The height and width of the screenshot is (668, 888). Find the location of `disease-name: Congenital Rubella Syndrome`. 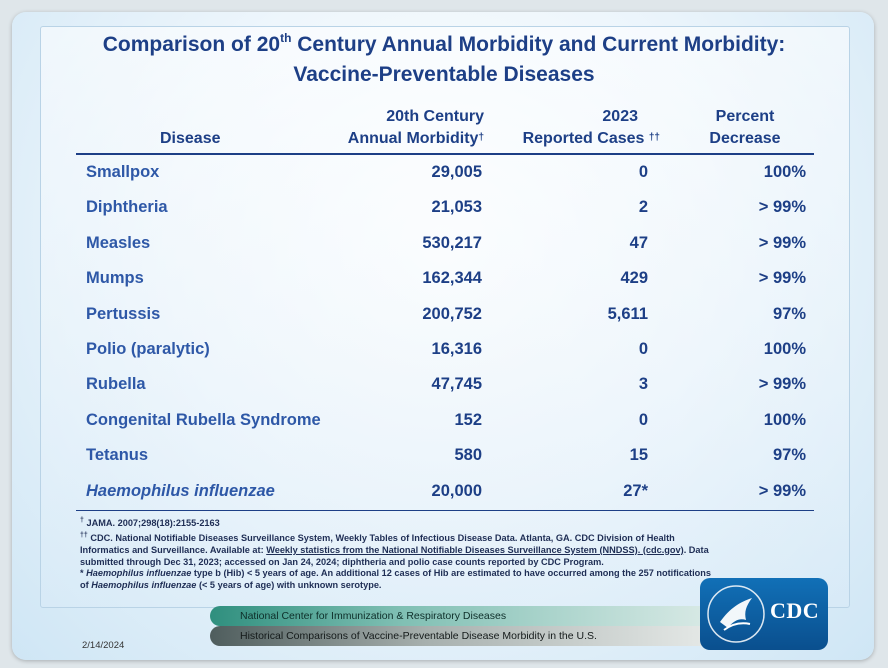

disease-name: Congenital Rubella Syndrome is located at coordinates (203, 419).